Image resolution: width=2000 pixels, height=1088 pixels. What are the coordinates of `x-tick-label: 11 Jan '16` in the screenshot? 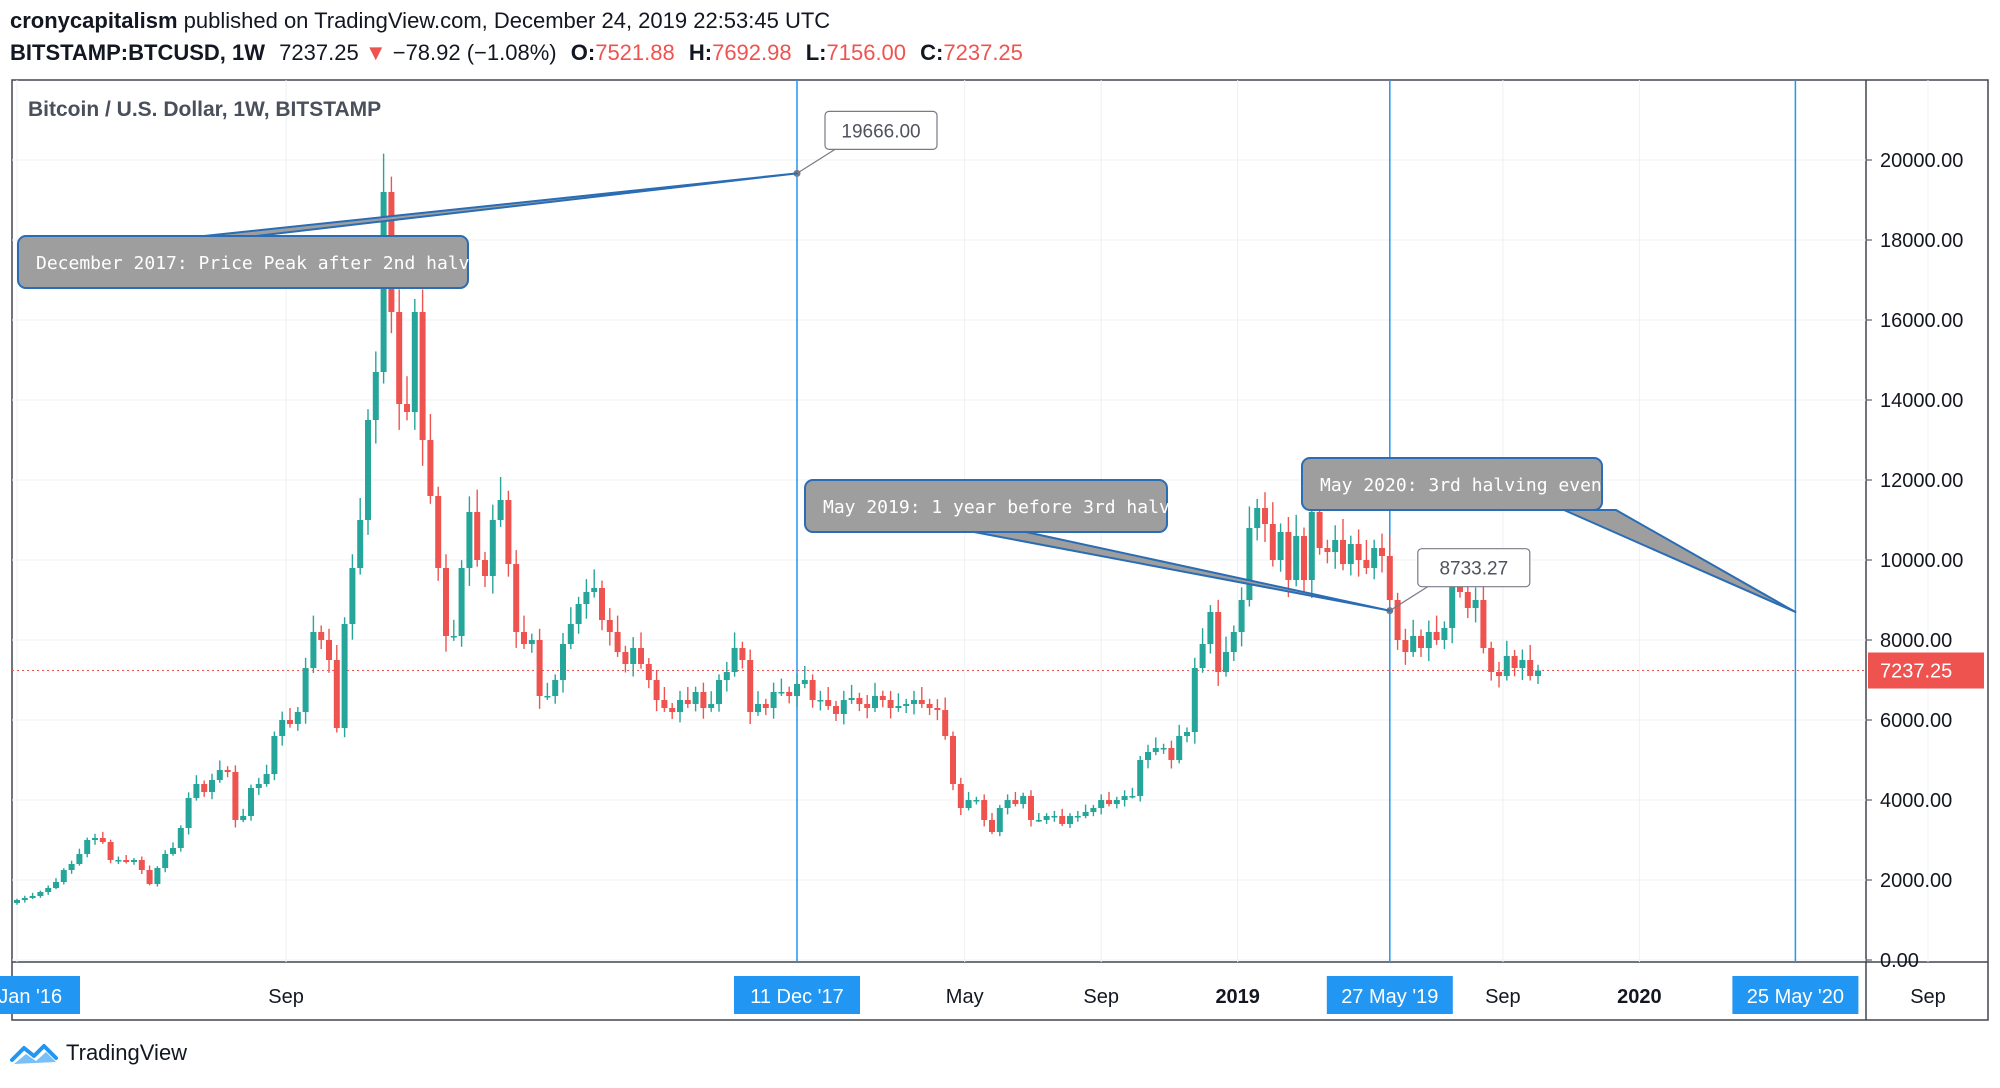 It's located at (31, 997).